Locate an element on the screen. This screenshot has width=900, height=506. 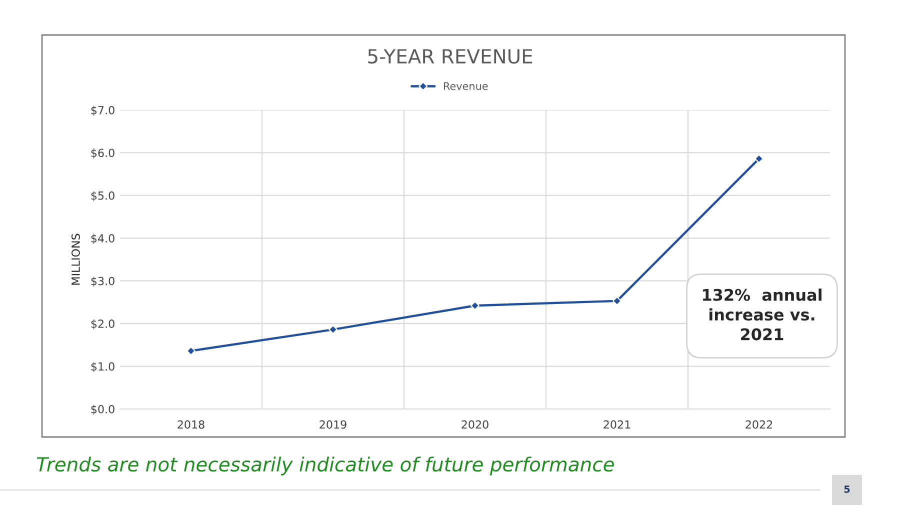
x-tick-label: 2018 is located at coordinates (191, 424).